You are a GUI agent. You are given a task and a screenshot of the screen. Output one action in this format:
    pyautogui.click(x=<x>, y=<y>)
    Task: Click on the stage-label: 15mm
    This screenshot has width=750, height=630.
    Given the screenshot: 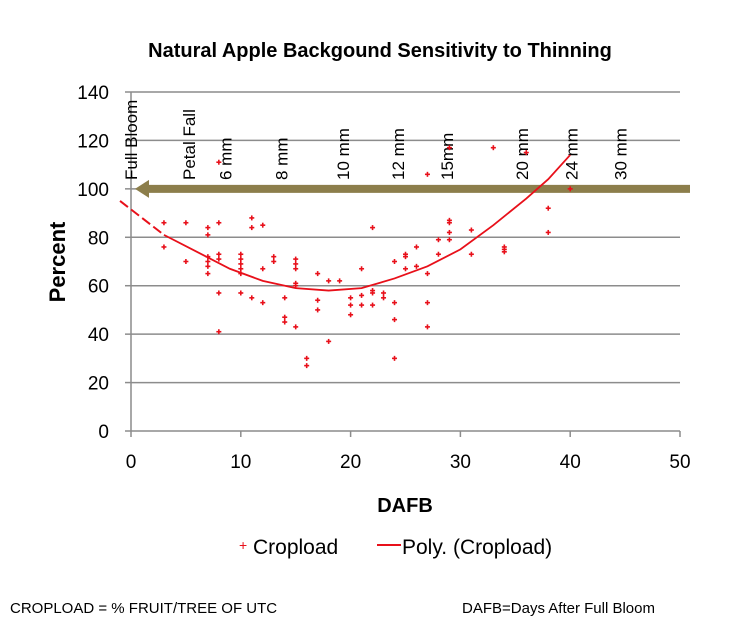 What is the action you would take?
    pyautogui.click(x=447, y=156)
    